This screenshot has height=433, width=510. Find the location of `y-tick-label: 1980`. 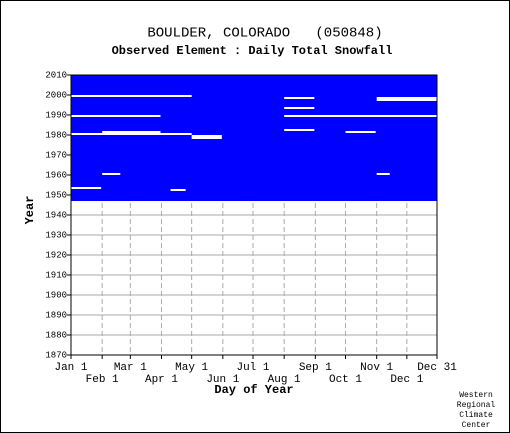

y-tick-label: 1980 is located at coordinates (56, 135).